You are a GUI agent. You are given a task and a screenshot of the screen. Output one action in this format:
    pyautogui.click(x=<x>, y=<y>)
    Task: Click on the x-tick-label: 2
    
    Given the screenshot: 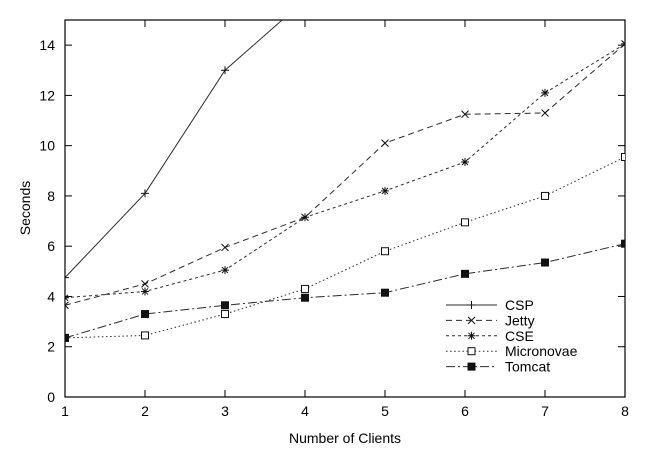 What is the action you would take?
    pyautogui.click(x=145, y=411)
    